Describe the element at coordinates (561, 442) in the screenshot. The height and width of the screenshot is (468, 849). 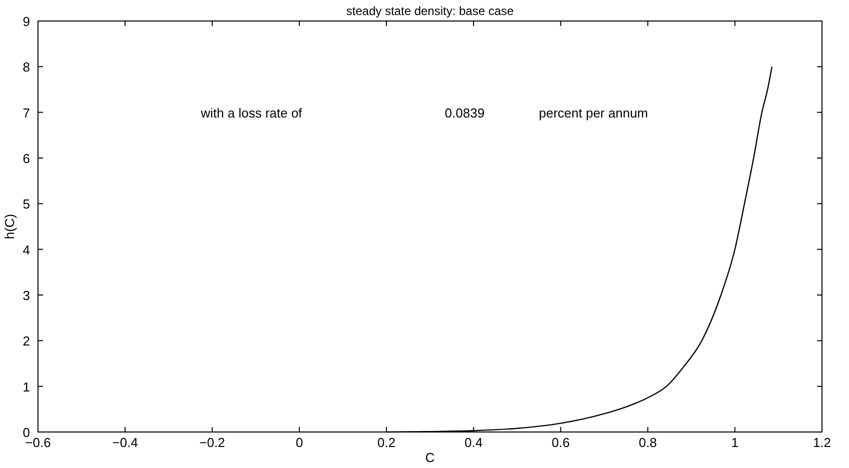
I see `x-tick-label: 0.6` at that location.